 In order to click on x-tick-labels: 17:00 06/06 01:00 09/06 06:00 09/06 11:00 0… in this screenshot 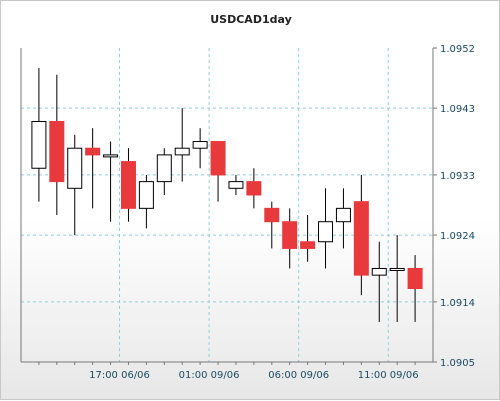, I will do `click(254, 375)`.